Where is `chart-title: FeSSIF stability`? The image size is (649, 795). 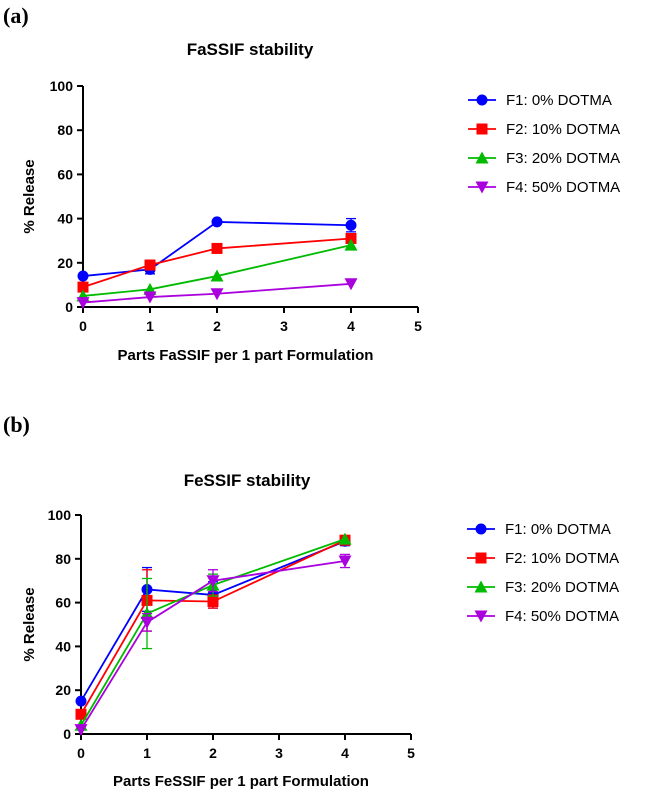 chart-title: FeSSIF stability is located at coordinates (247, 480).